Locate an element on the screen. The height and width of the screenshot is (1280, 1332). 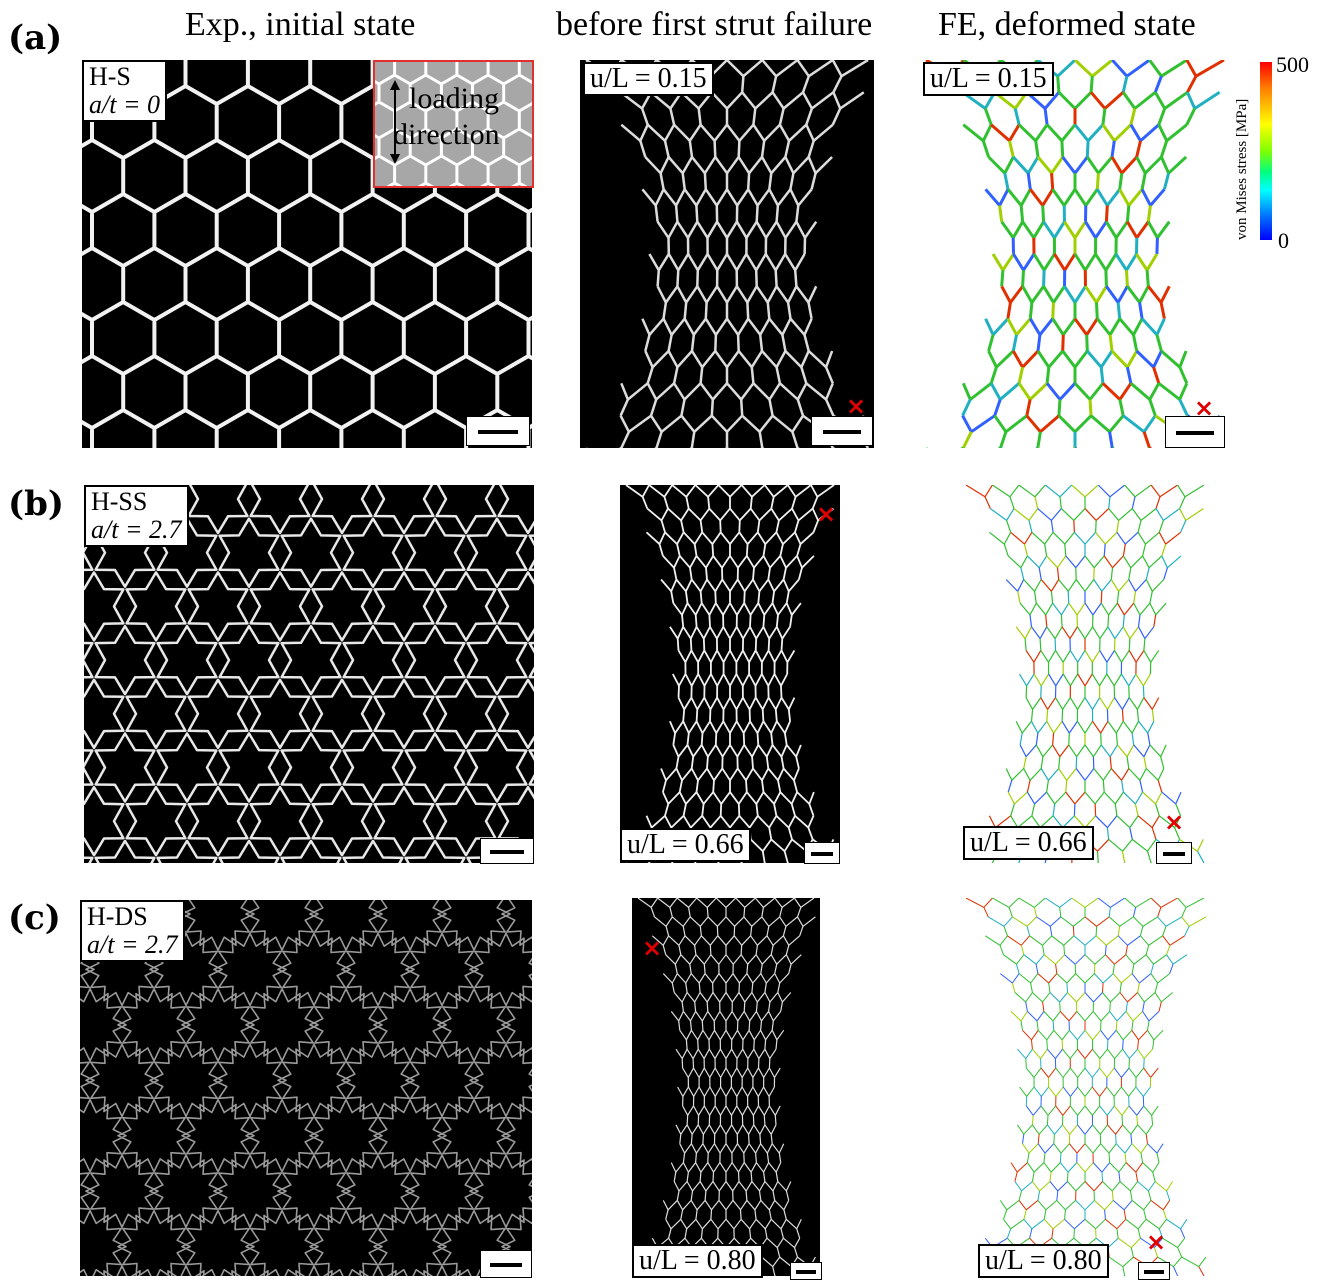
displacement-label-c-fe: u/L = 0.80 is located at coordinates (1043, 1261).